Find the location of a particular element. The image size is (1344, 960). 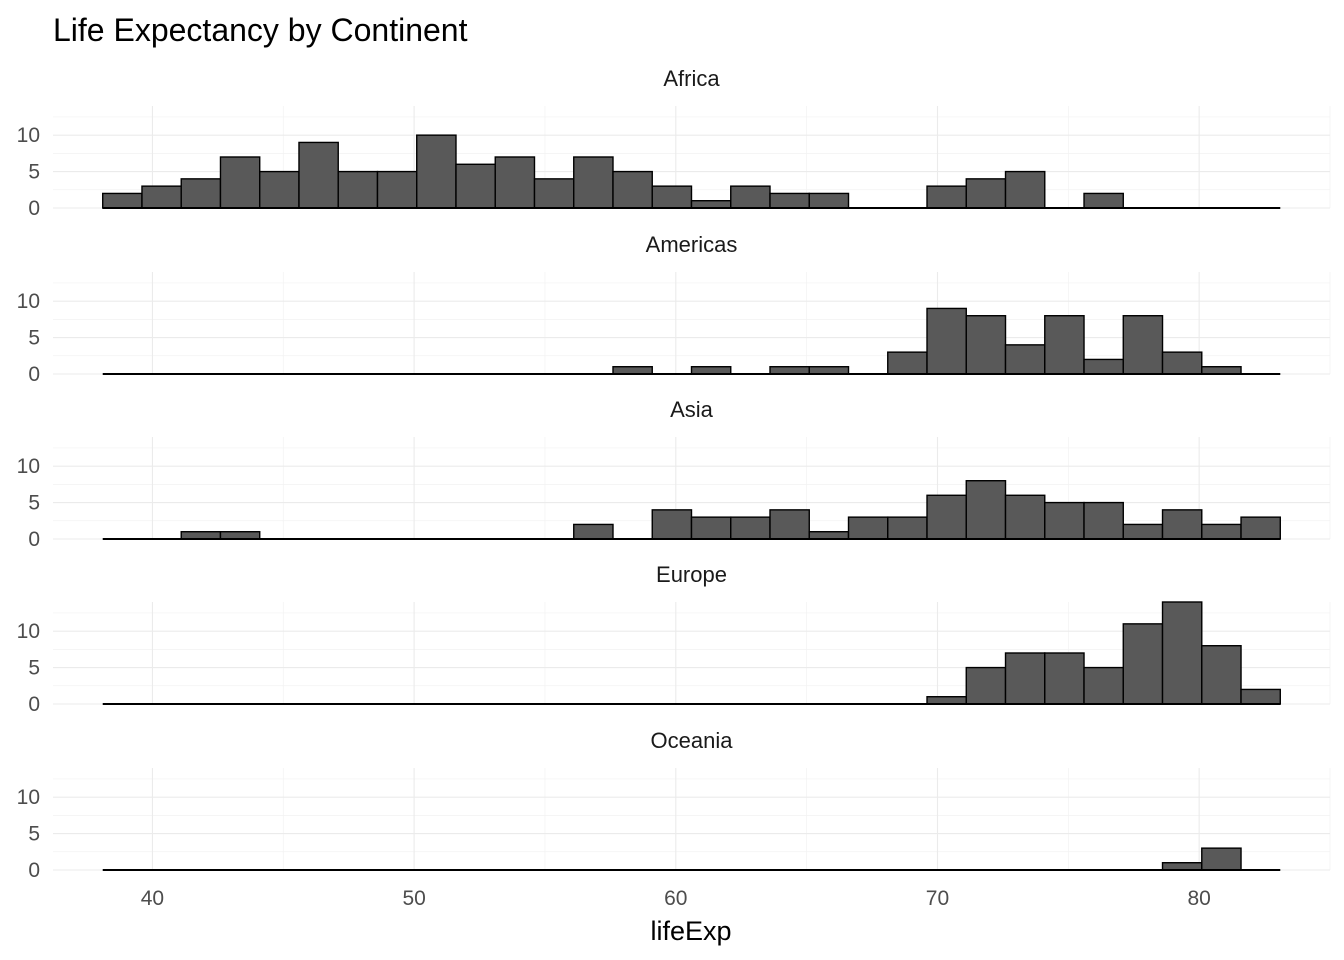

facet-label: Asia is located at coordinates (692, 409).